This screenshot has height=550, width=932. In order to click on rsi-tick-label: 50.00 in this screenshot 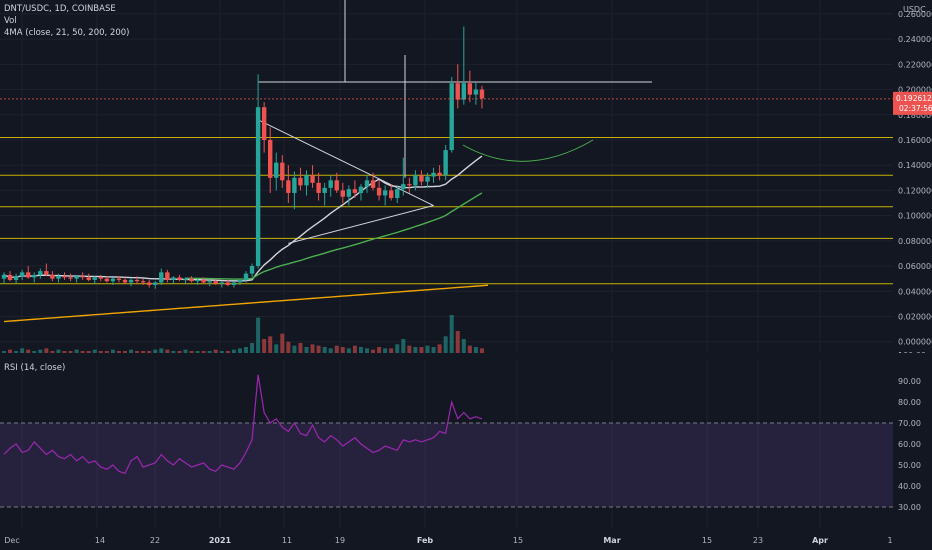, I will do `click(909, 465)`.